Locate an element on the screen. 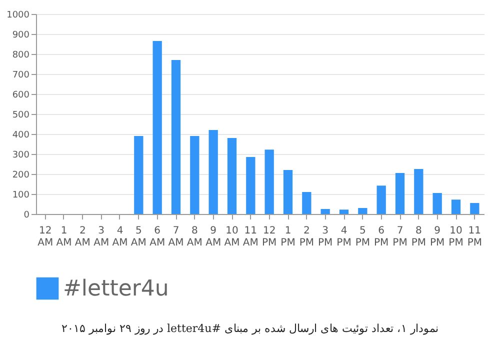 This screenshot has width=500, height=350. x-tick-label: 2 AM is located at coordinates (82, 237).